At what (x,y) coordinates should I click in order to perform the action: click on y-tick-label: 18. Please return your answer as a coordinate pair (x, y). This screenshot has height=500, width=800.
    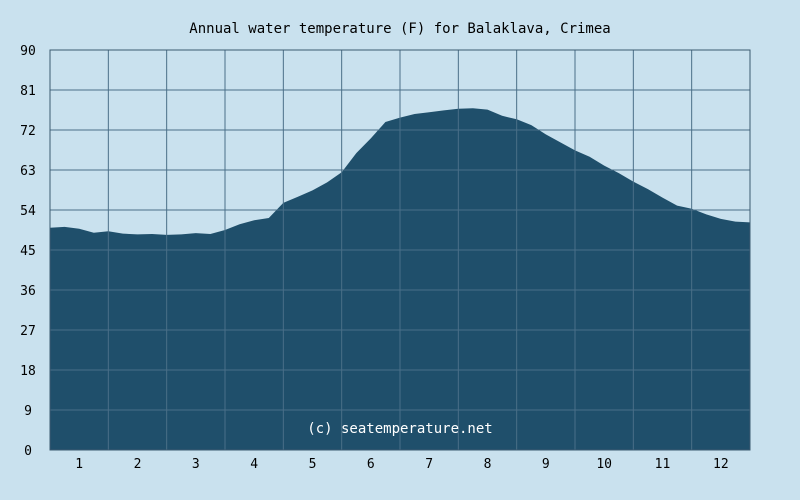
    Looking at the image, I should click on (28, 371).